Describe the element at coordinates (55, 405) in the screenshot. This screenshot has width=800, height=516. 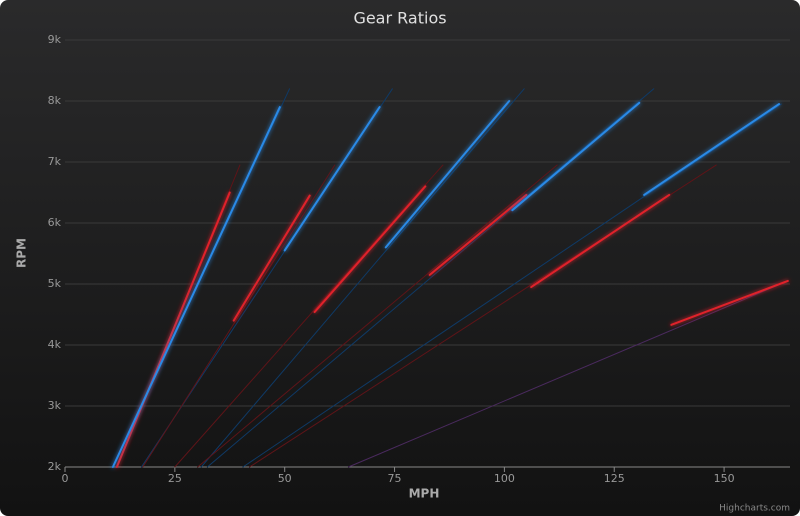
I see `y-tick-label: 3k` at that location.